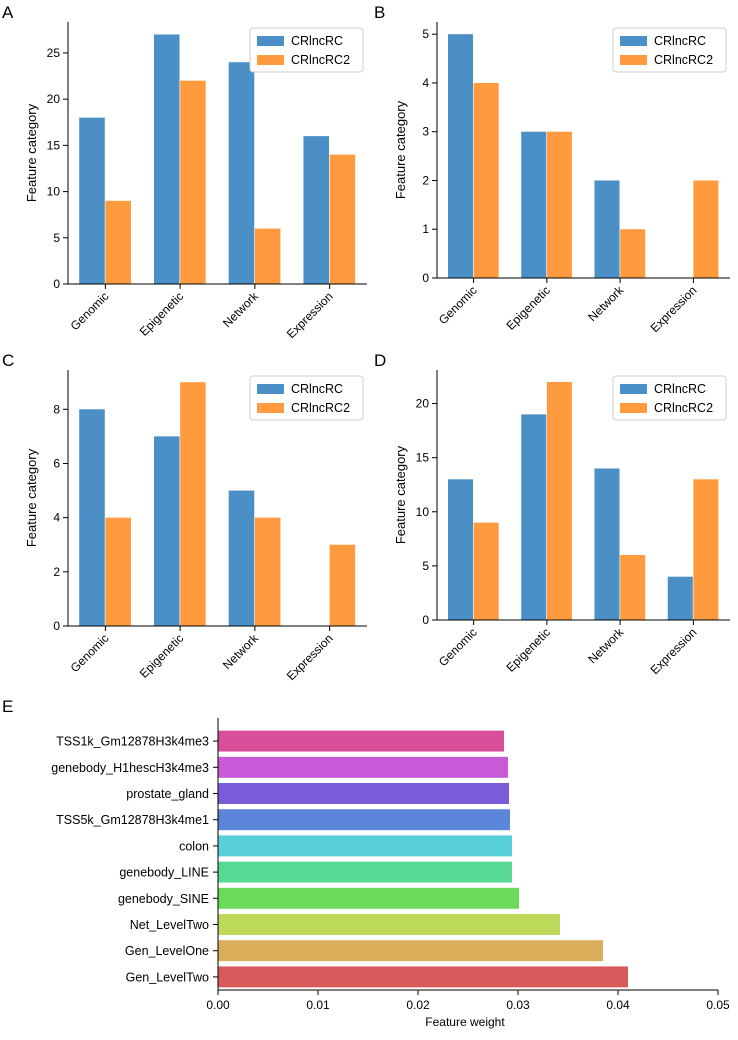  I want to click on hbar-gen_levelone, so click(410, 951).